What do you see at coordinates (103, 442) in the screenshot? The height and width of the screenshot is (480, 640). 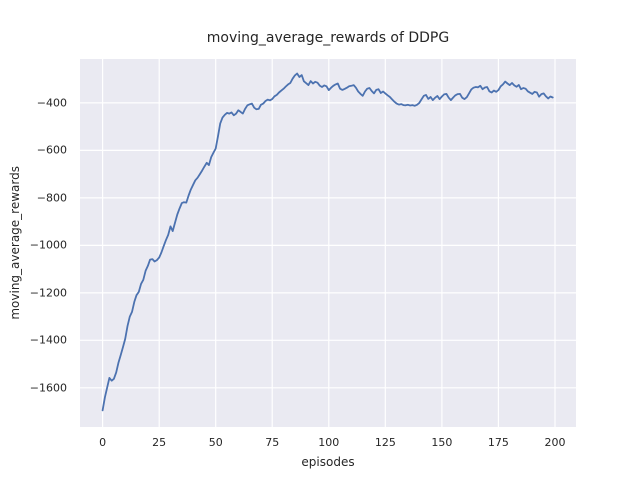 I see `x-tick-label: 0` at bounding box center [103, 442].